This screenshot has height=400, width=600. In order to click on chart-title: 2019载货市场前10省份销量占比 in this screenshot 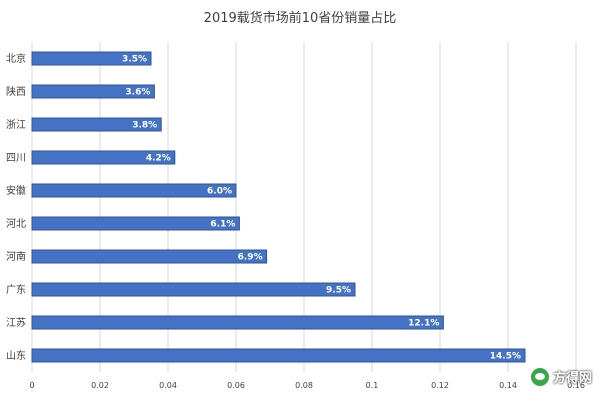, I will do `click(300, 18)`.